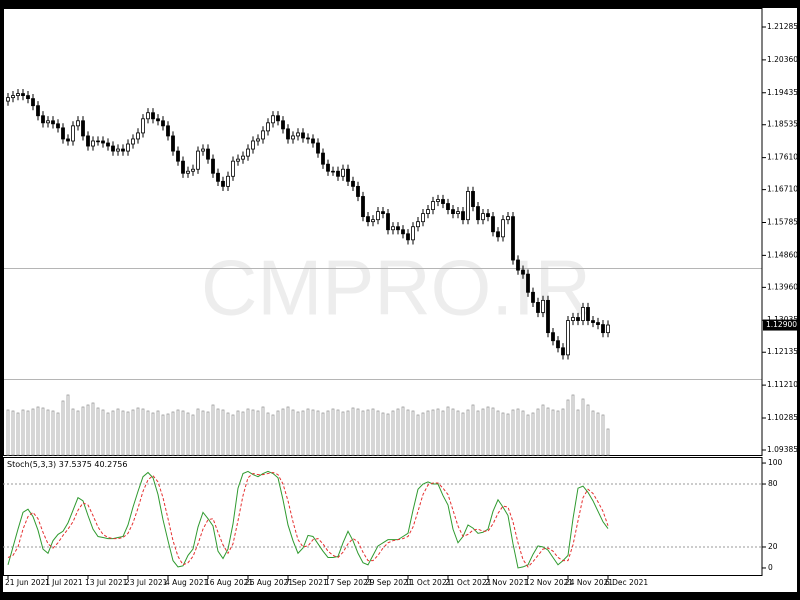  What do you see at coordinates (782, 92) in the screenshot?
I see `y-tick-label: 1.19435` at bounding box center [782, 92].